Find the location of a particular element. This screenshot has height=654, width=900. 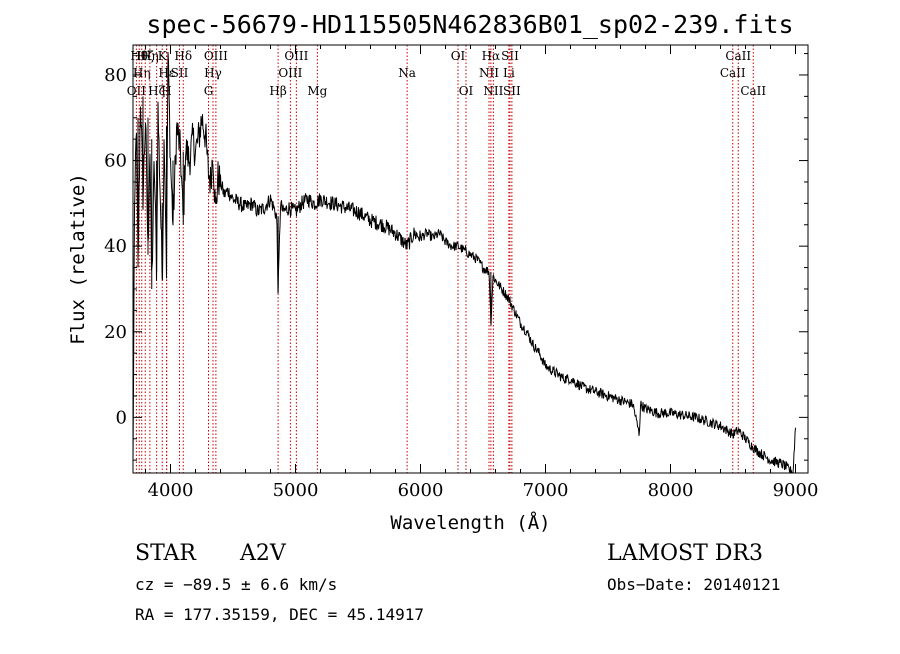

x-axis-label: Wavelength (Å) is located at coordinates (470, 522).